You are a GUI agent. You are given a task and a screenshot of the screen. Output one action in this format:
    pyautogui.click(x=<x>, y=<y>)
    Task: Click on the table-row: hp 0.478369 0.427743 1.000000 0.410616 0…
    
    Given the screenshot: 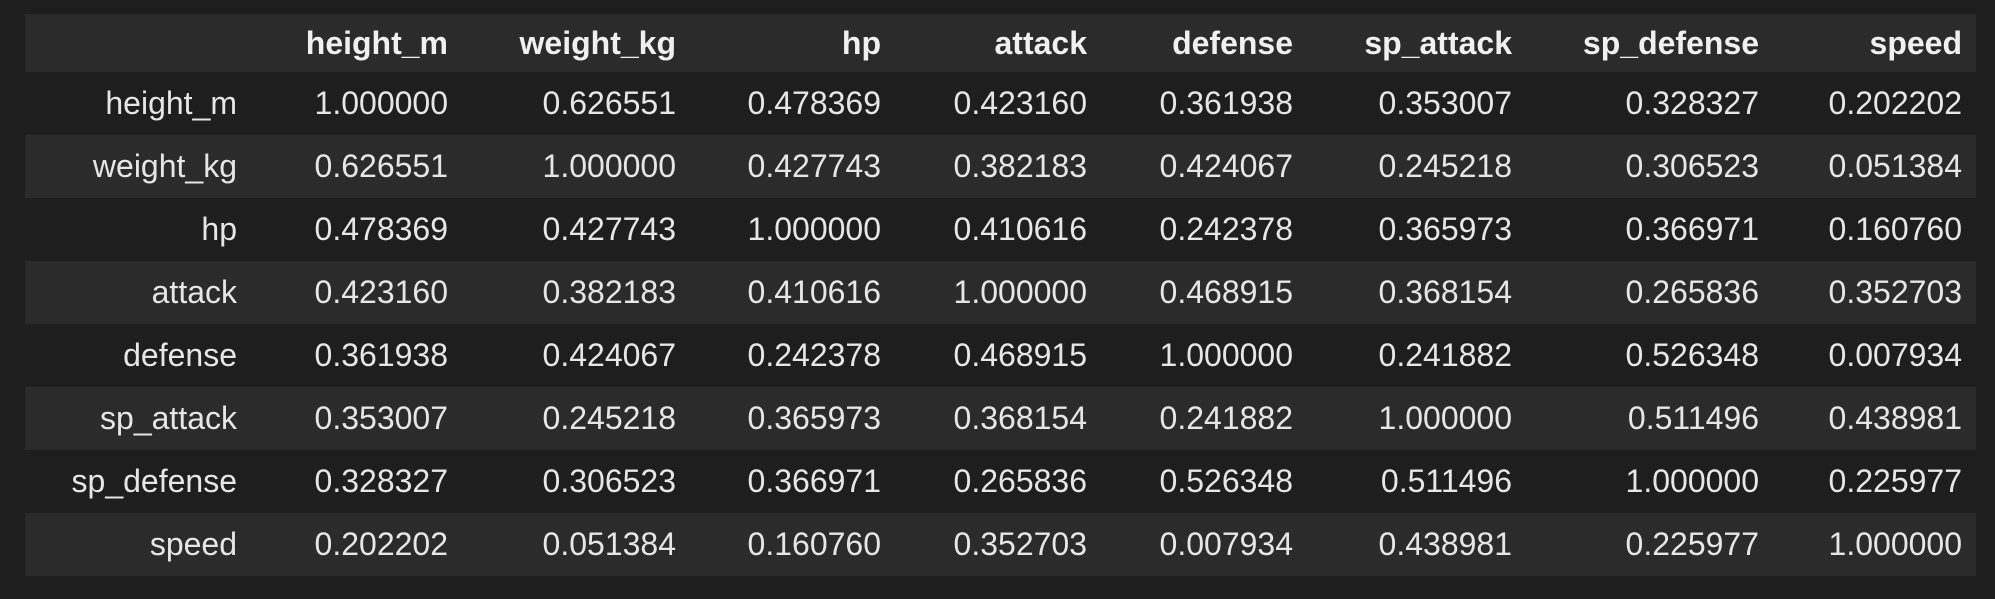 What is the action you would take?
    pyautogui.click(x=1000, y=229)
    